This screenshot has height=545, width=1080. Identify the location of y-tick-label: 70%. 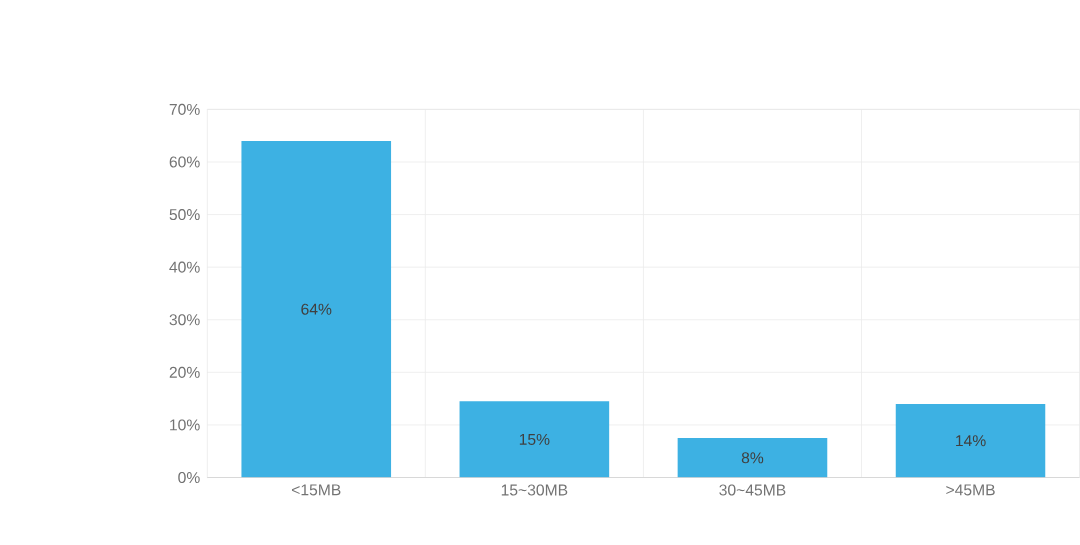
(184, 109).